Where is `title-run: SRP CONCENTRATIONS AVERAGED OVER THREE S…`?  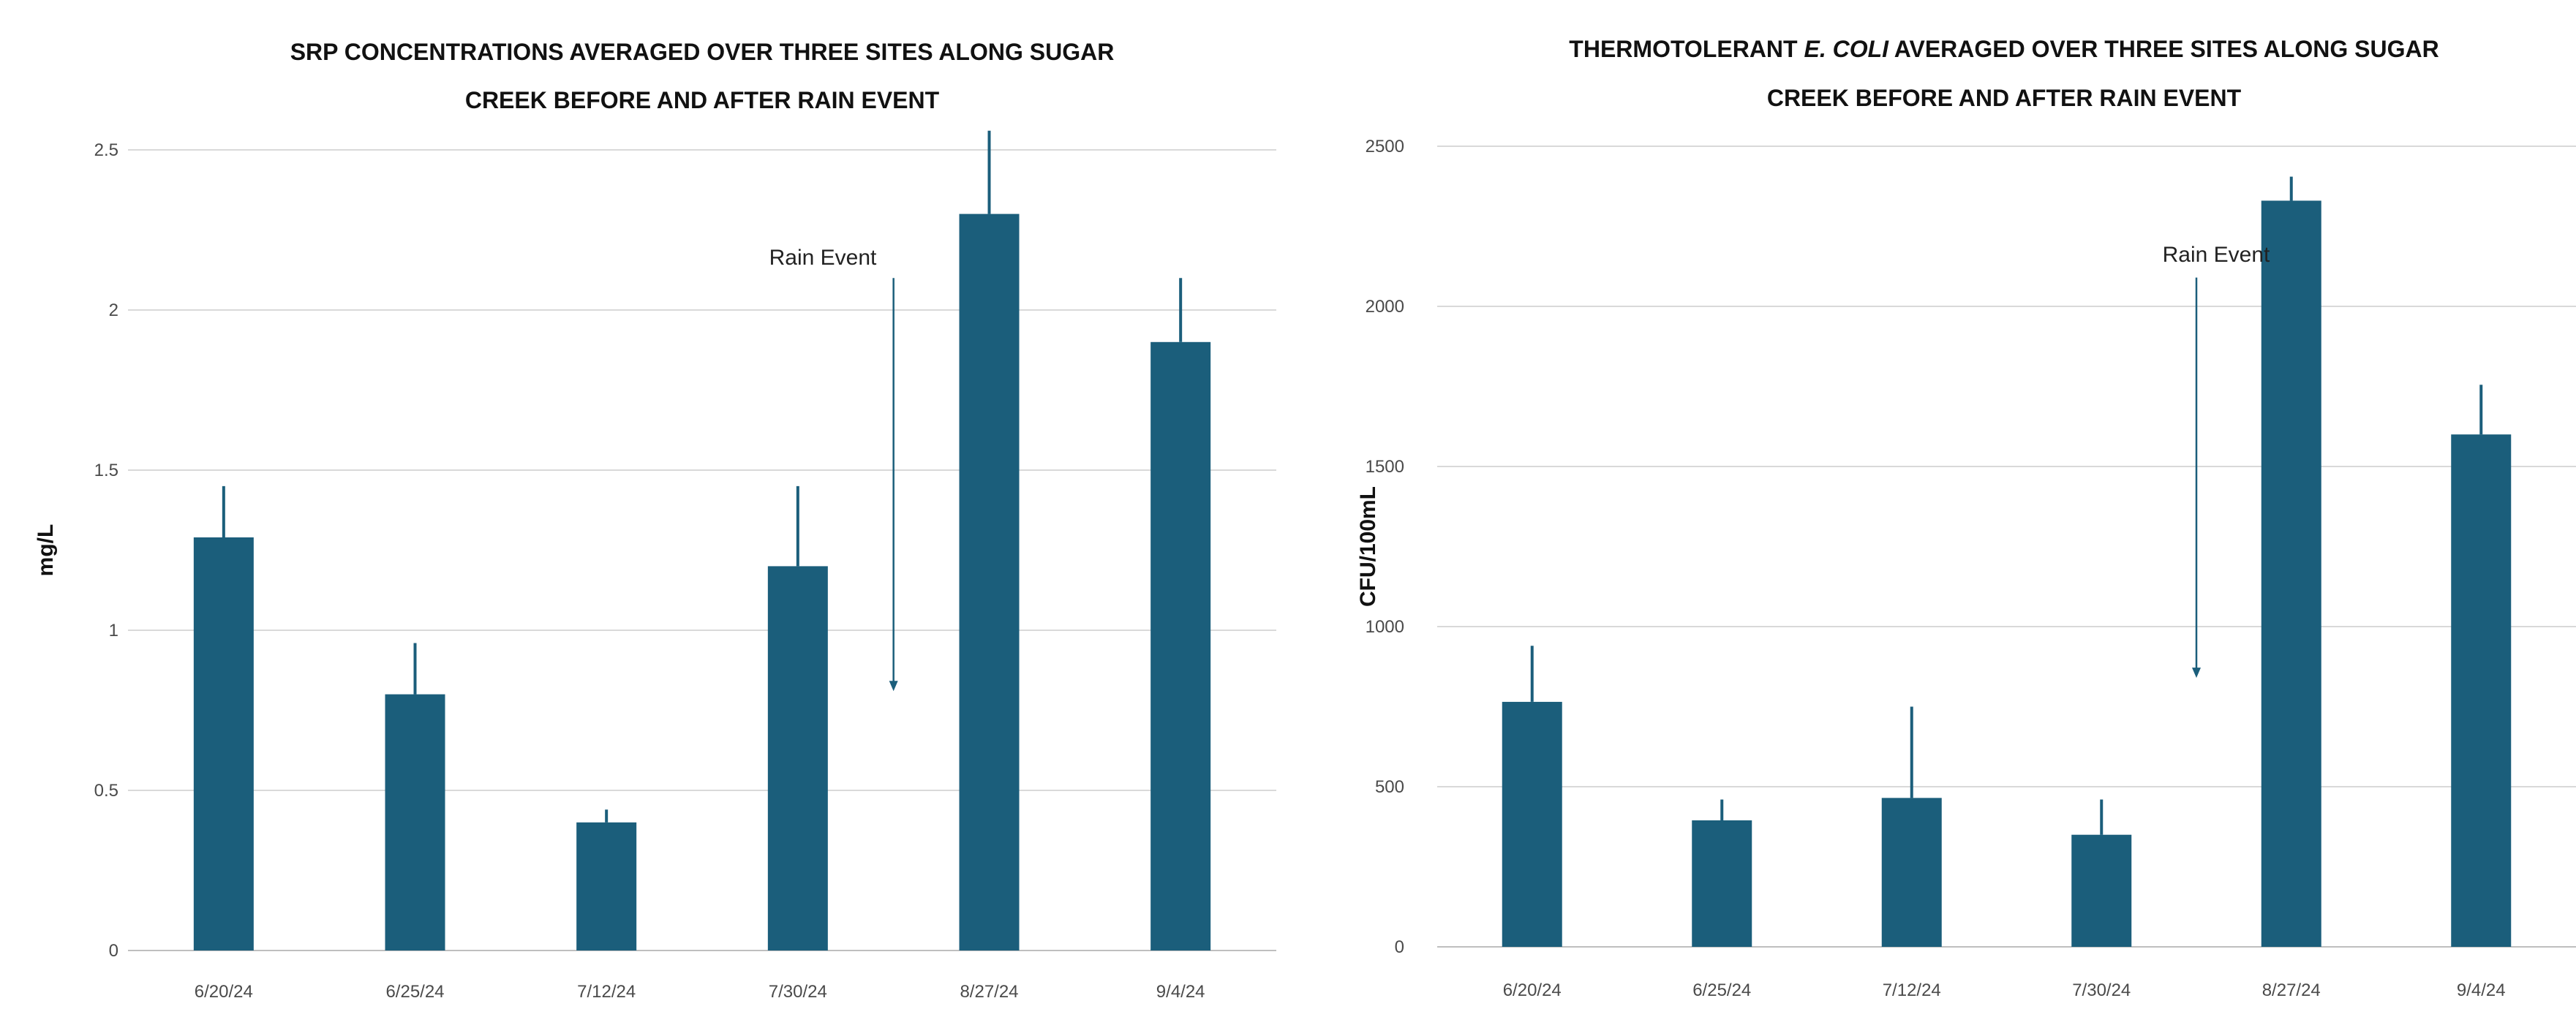
title-run: SRP CONCENTRATIONS AVERAGED OVER THREE S… is located at coordinates (702, 52).